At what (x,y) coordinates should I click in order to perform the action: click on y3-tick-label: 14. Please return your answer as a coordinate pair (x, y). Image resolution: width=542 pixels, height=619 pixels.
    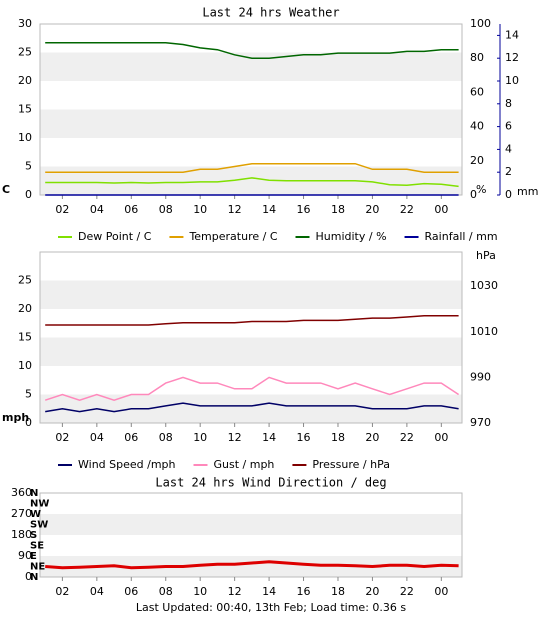
    Looking at the image, I should click on (512, 34).